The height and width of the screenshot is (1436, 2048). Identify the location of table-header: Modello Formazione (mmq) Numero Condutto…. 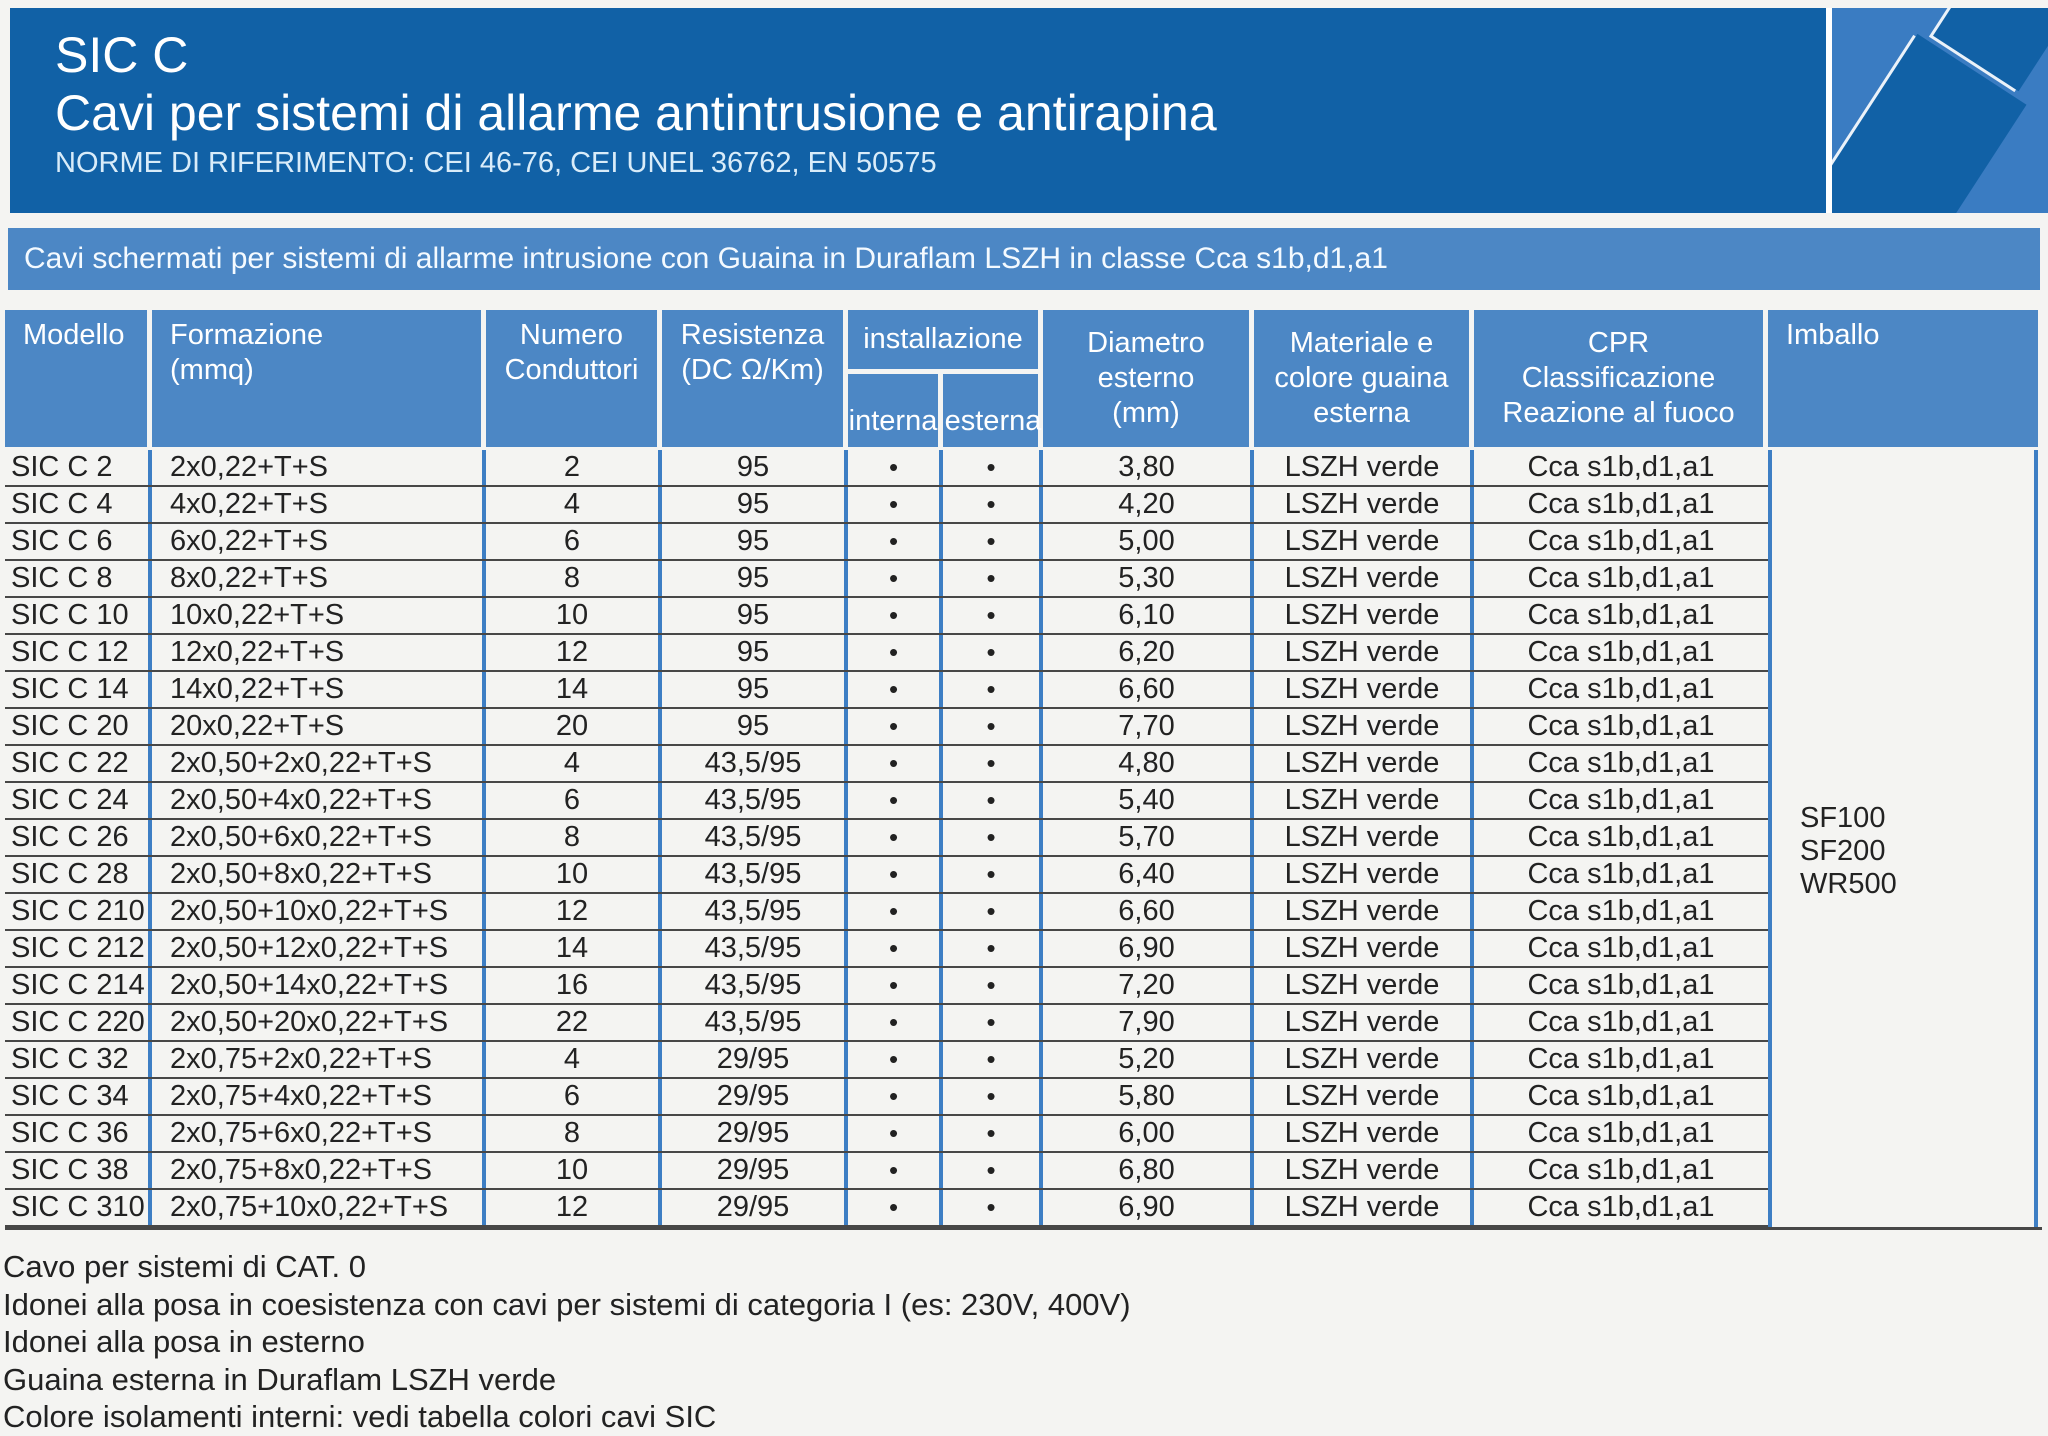
(1021, 378).